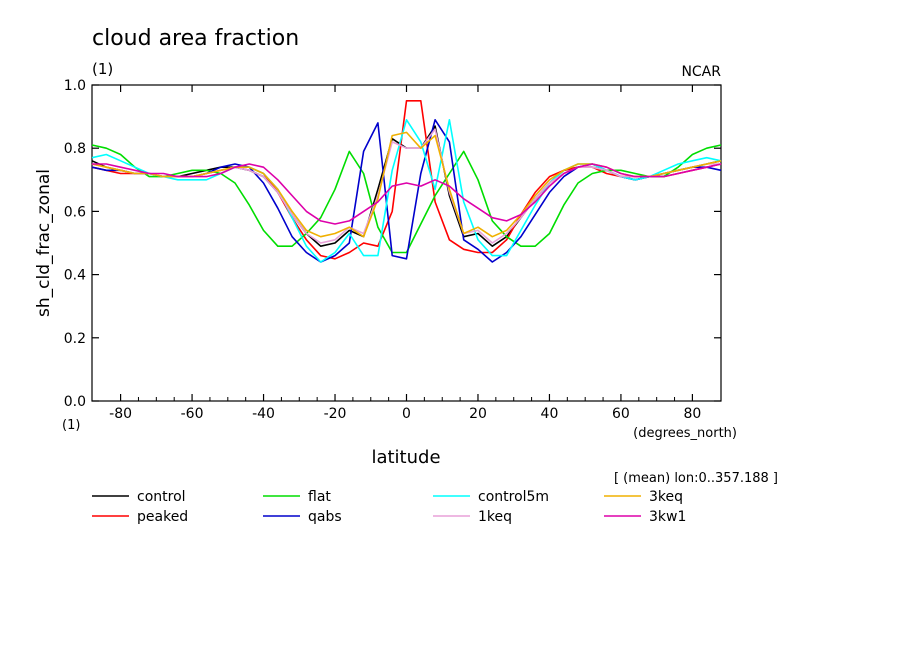 The height and width of the screenshot is (654, 904). I want to click on y-tick-label: 0.4, so click(75, 276).